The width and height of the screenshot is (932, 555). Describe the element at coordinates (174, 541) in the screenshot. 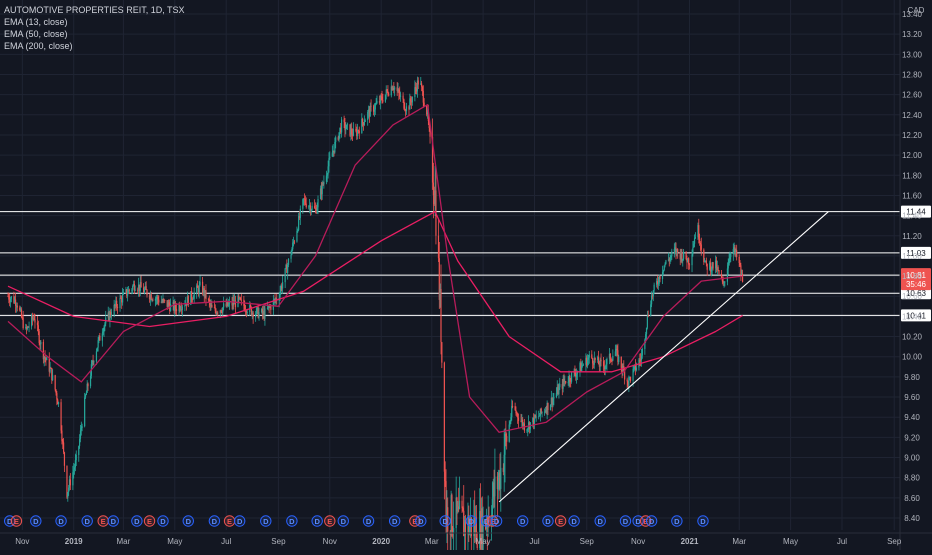

I see `x-tick-label: May` at that location.